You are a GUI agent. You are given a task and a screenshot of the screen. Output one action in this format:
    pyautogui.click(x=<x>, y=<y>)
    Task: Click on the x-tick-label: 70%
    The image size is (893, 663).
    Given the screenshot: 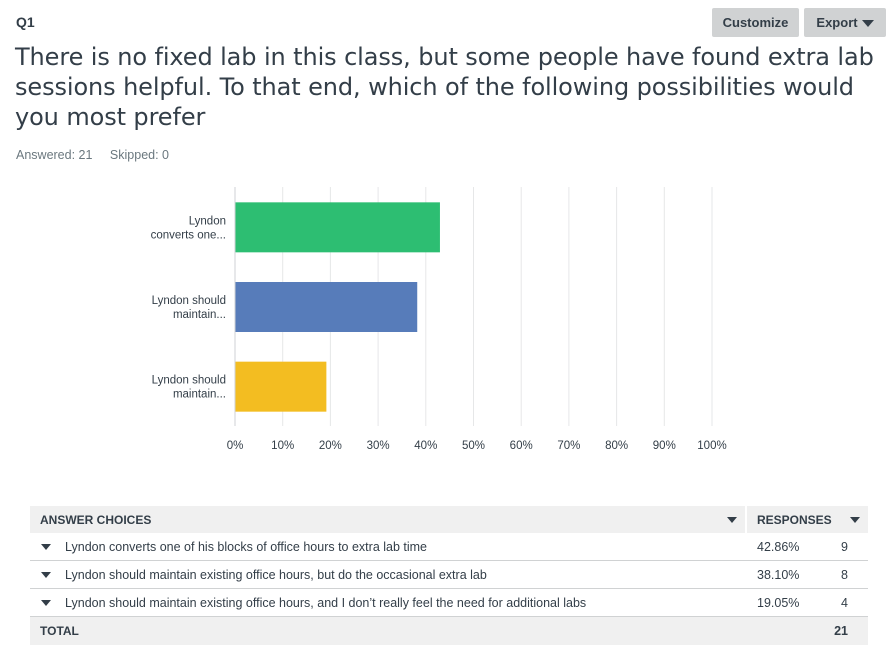 What is the action you would take?
    pyautogui.click(x=568, y=446)
    